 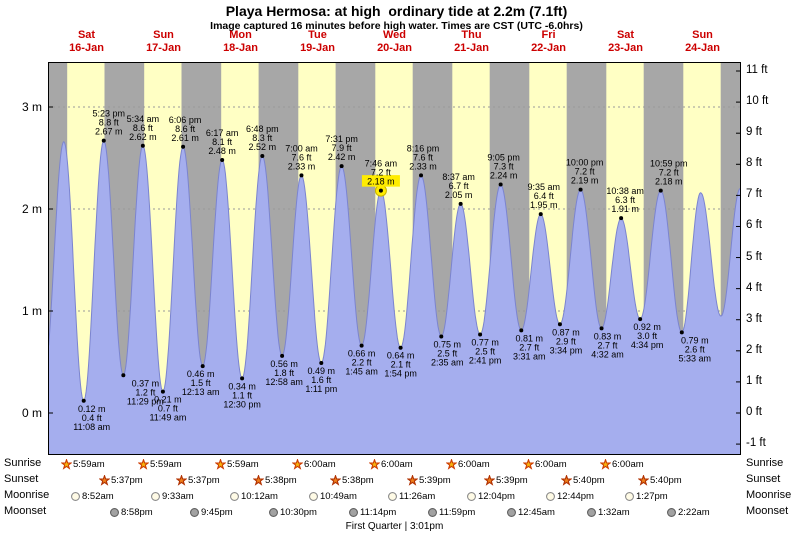 I want to click on tide-extreme-label: 7.6 ft, so click(x=423, y=157).